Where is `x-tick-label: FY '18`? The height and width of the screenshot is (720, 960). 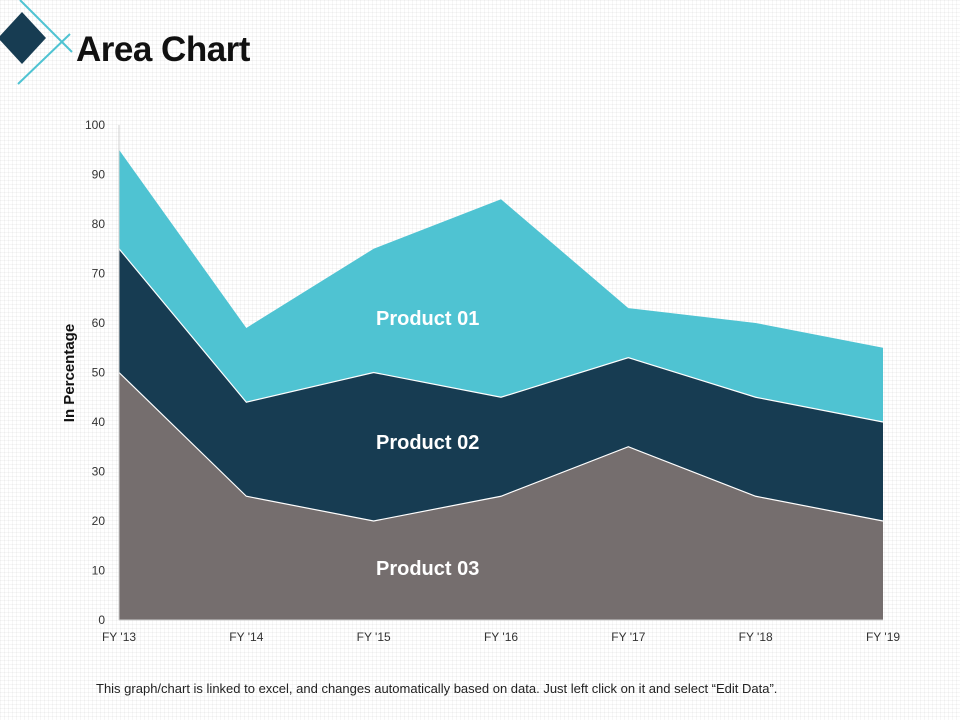 x-tick-label: FY '18 is located at coordinates (756, 637).